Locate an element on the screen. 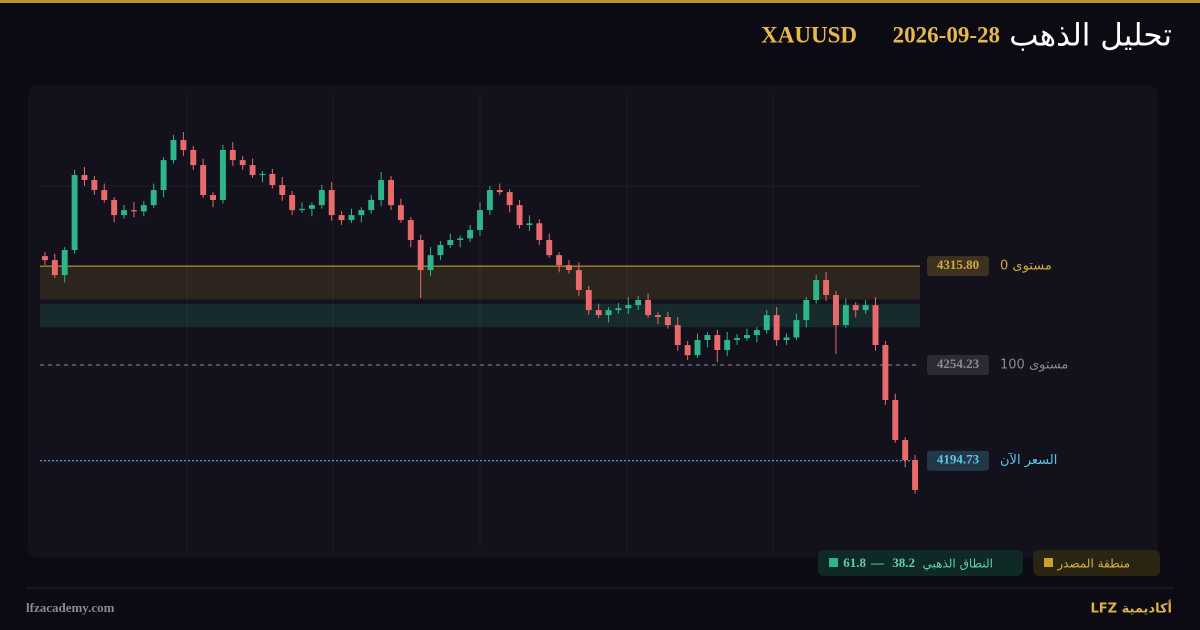 This screenshot has height=630, width=1200. legend-golden-zone is located at coordinates (920, 563).